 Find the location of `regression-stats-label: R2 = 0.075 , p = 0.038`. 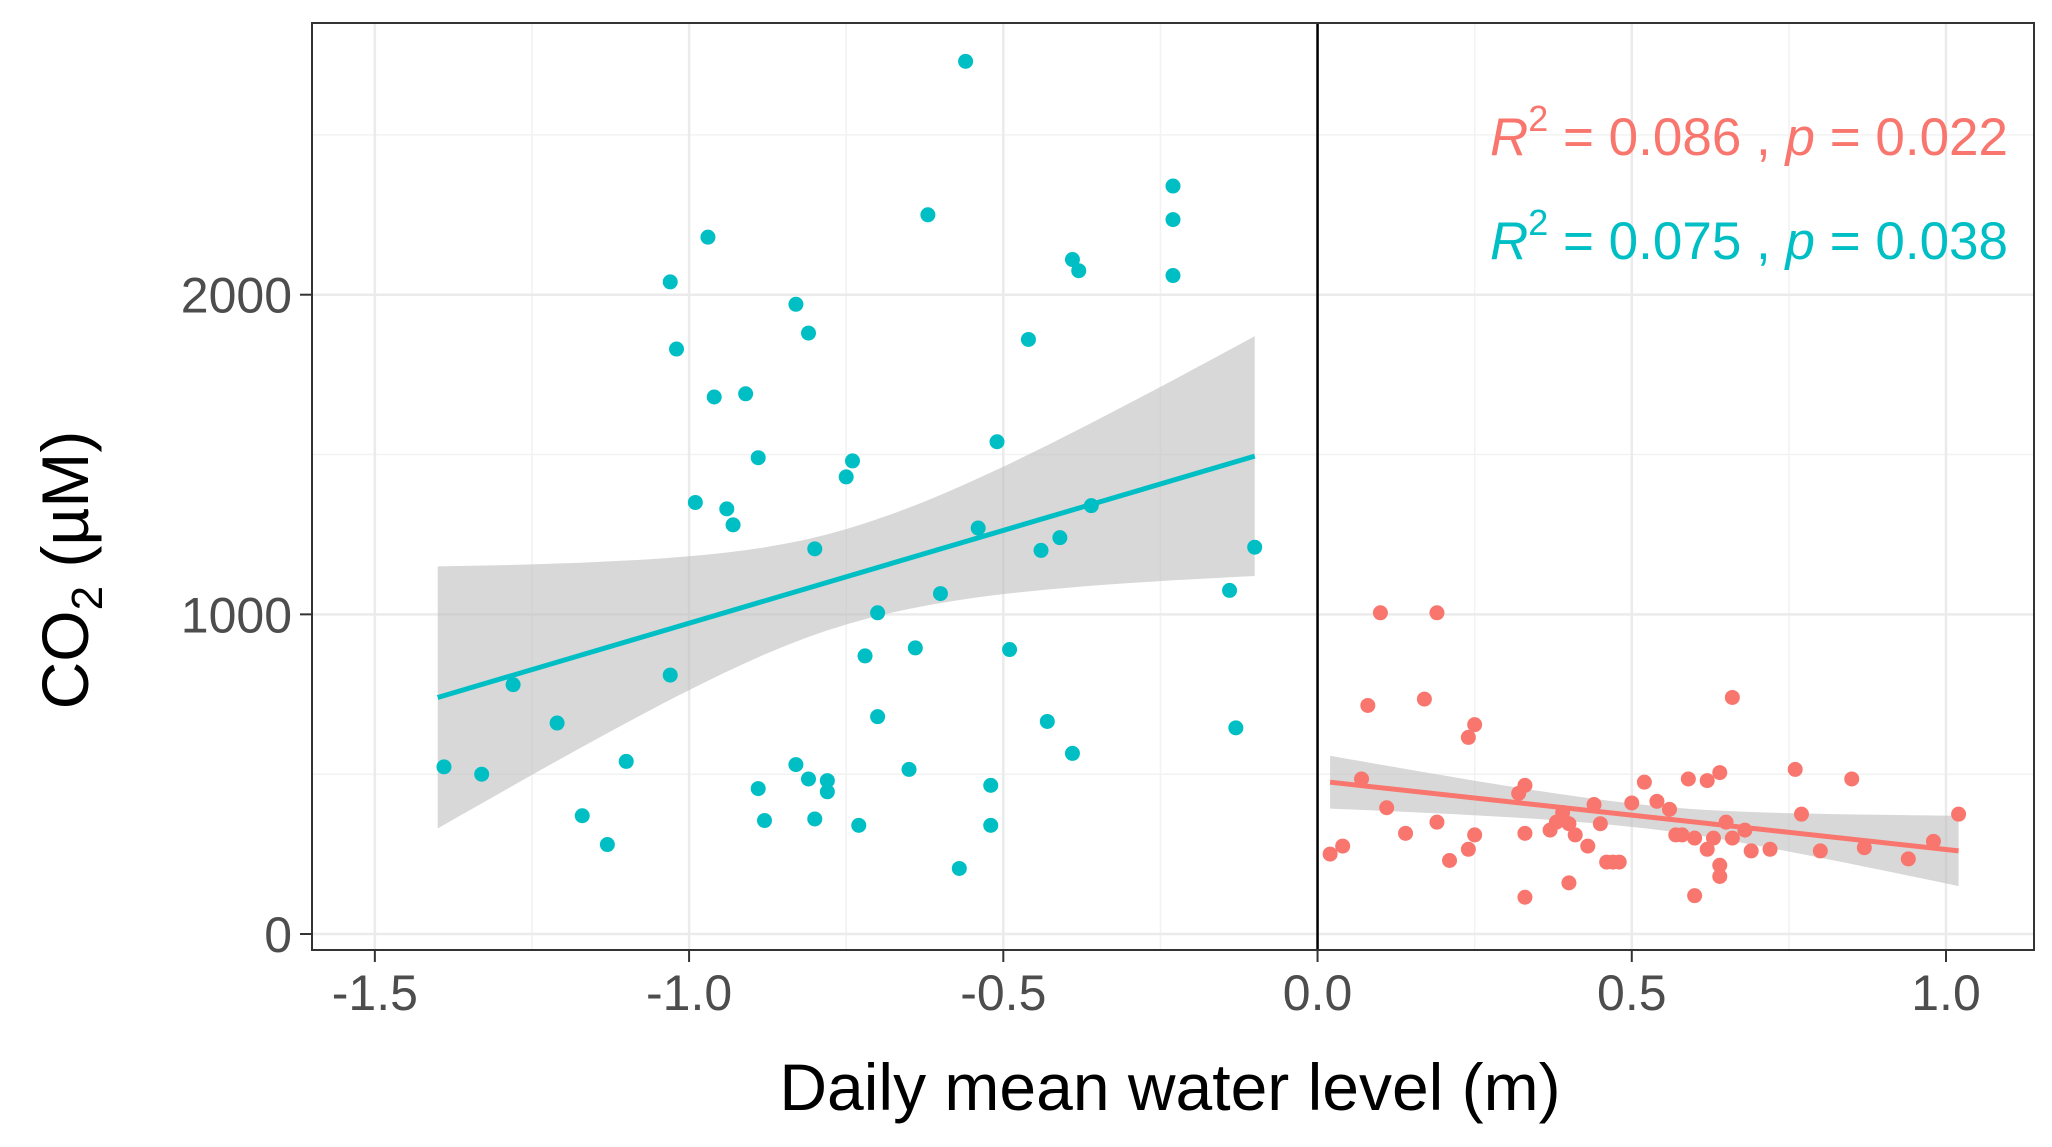

regression-stats-label: R2 = 0.075 , p = 0.038 is located at coordinates (1749, 236).